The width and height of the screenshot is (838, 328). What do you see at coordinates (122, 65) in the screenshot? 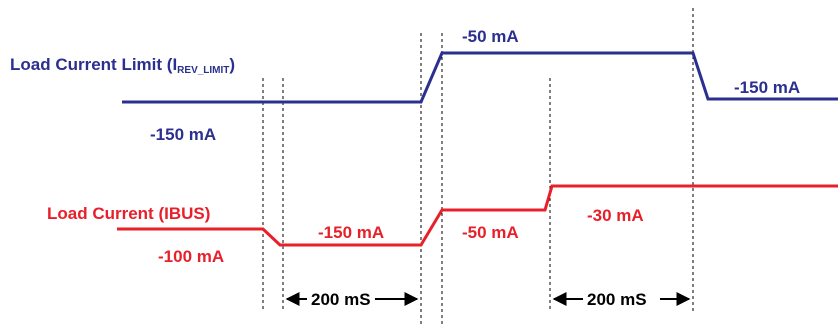
I see `limit-trace-label: Load Current Limit (IREV_LIMIT)` at bounding box center [122, 65].